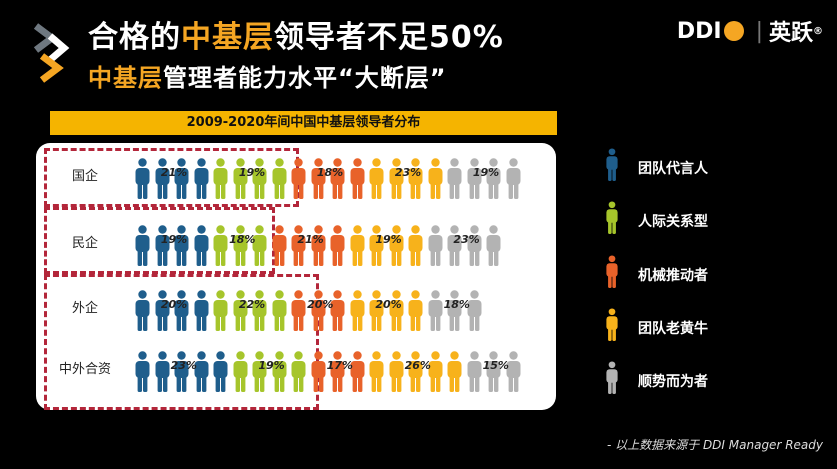  What do you see at coordinates (673, 382) in the screenshot?
I see `legend-label: 顺势而为者` at bounding box center [673, 382].